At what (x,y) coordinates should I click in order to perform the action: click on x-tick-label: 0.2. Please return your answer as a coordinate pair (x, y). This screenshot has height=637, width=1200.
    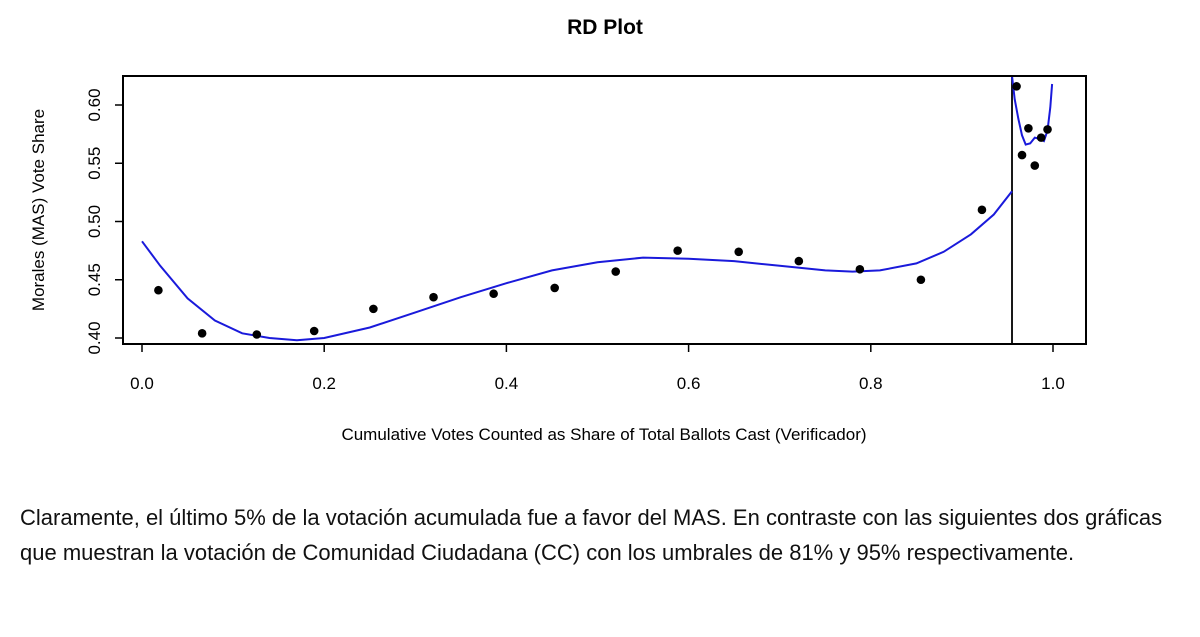
    Looking at the image, I should click on (324, 383).